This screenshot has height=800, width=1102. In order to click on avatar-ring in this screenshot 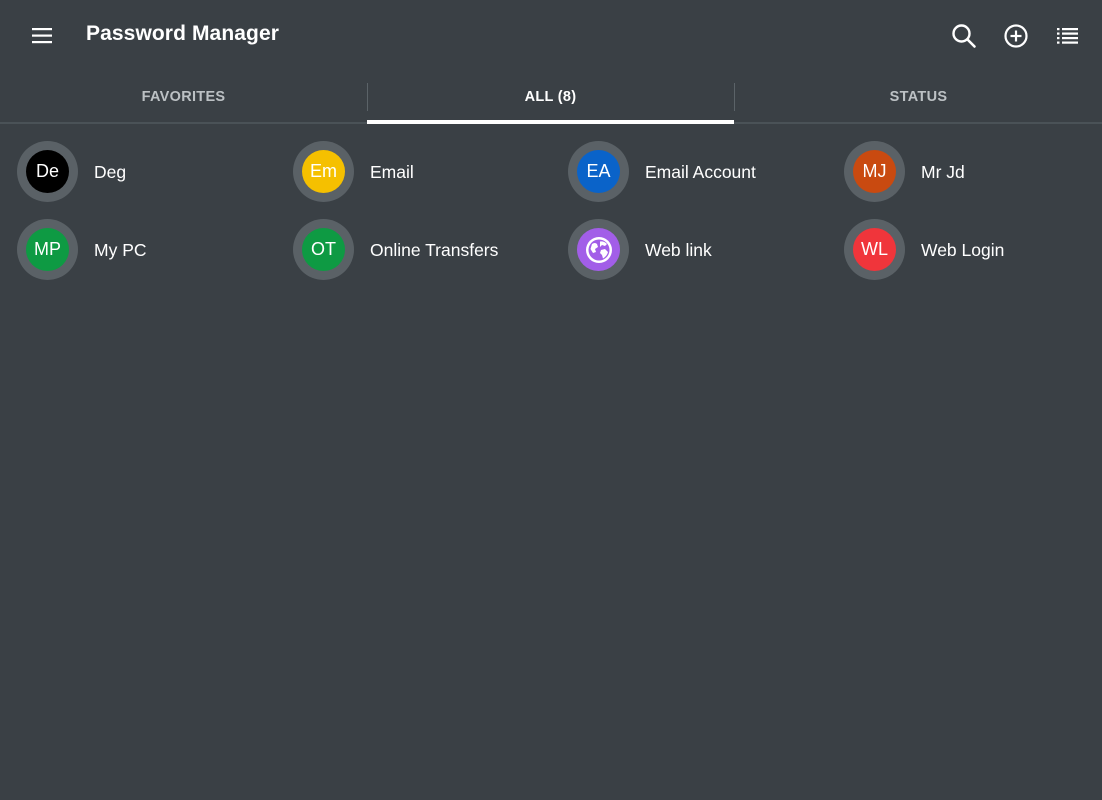, I will do `click(598, 249)`.